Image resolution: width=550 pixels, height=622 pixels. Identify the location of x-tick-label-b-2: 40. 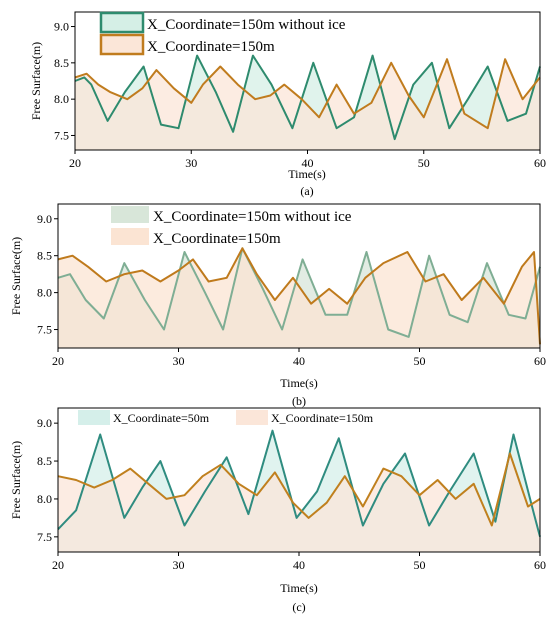
(299, 361).